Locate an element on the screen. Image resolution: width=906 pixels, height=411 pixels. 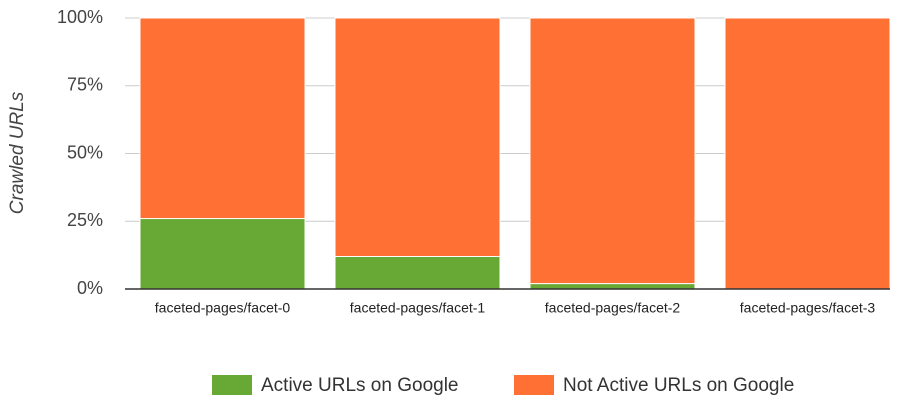
y-axis-label: Crawled URLs is located at coordinates (17, 152).